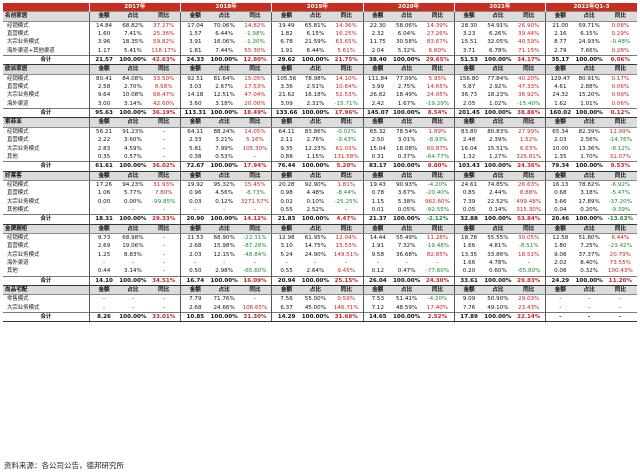 The height and width of the screenshot is (474, 640). Describe the element at coordinates (497, 271) in the screenshot. I see `table-cell: 0.60%` at that location.